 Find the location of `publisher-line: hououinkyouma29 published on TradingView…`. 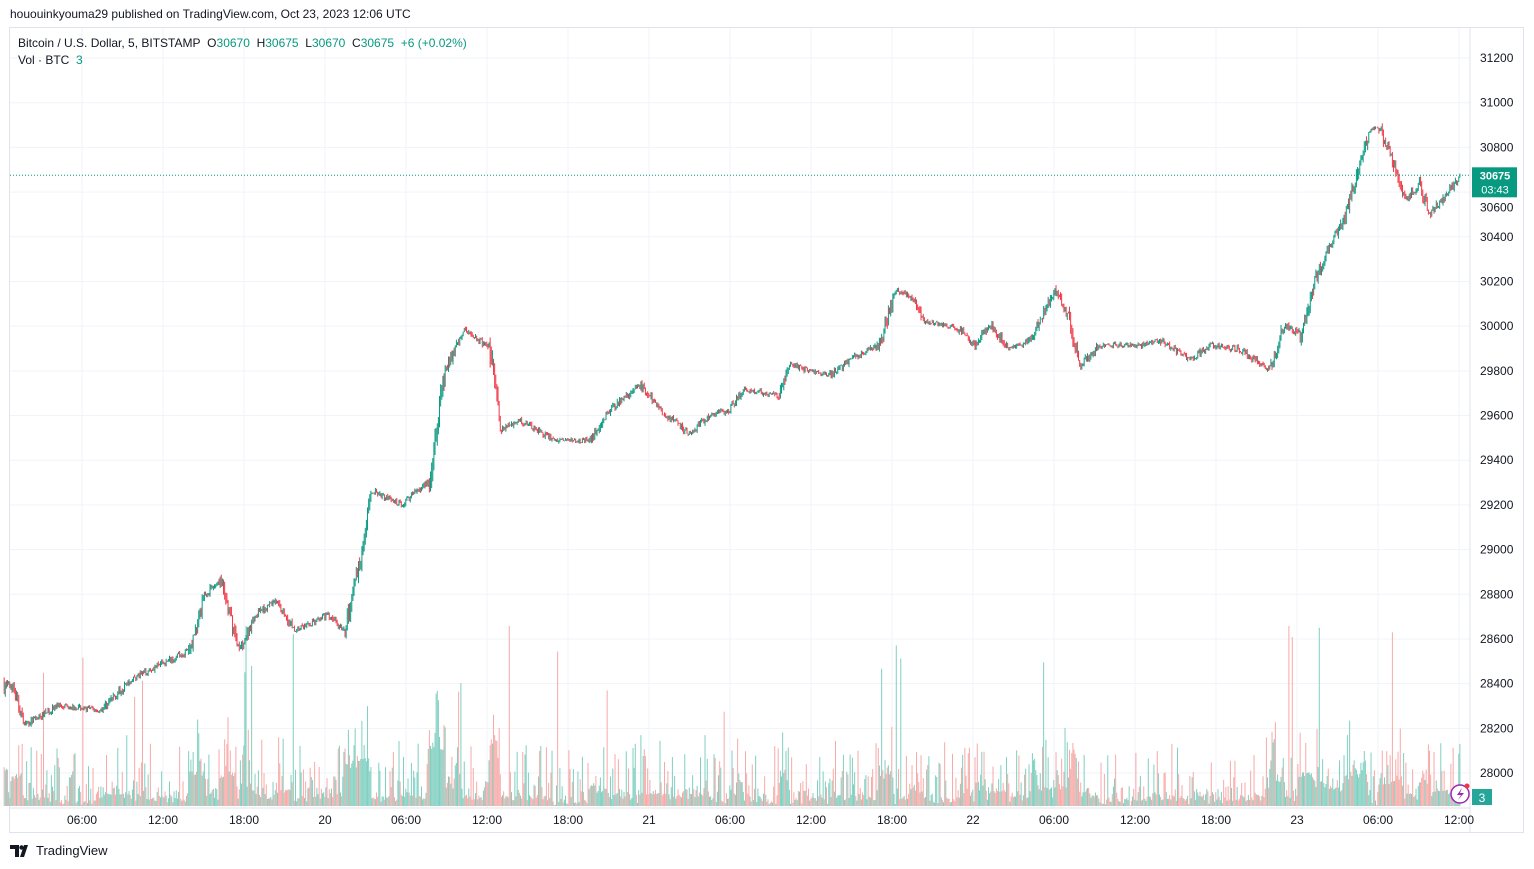

publisher-line: hououinkyouma29 published on TradingView… is located at coordinates (210, 14).